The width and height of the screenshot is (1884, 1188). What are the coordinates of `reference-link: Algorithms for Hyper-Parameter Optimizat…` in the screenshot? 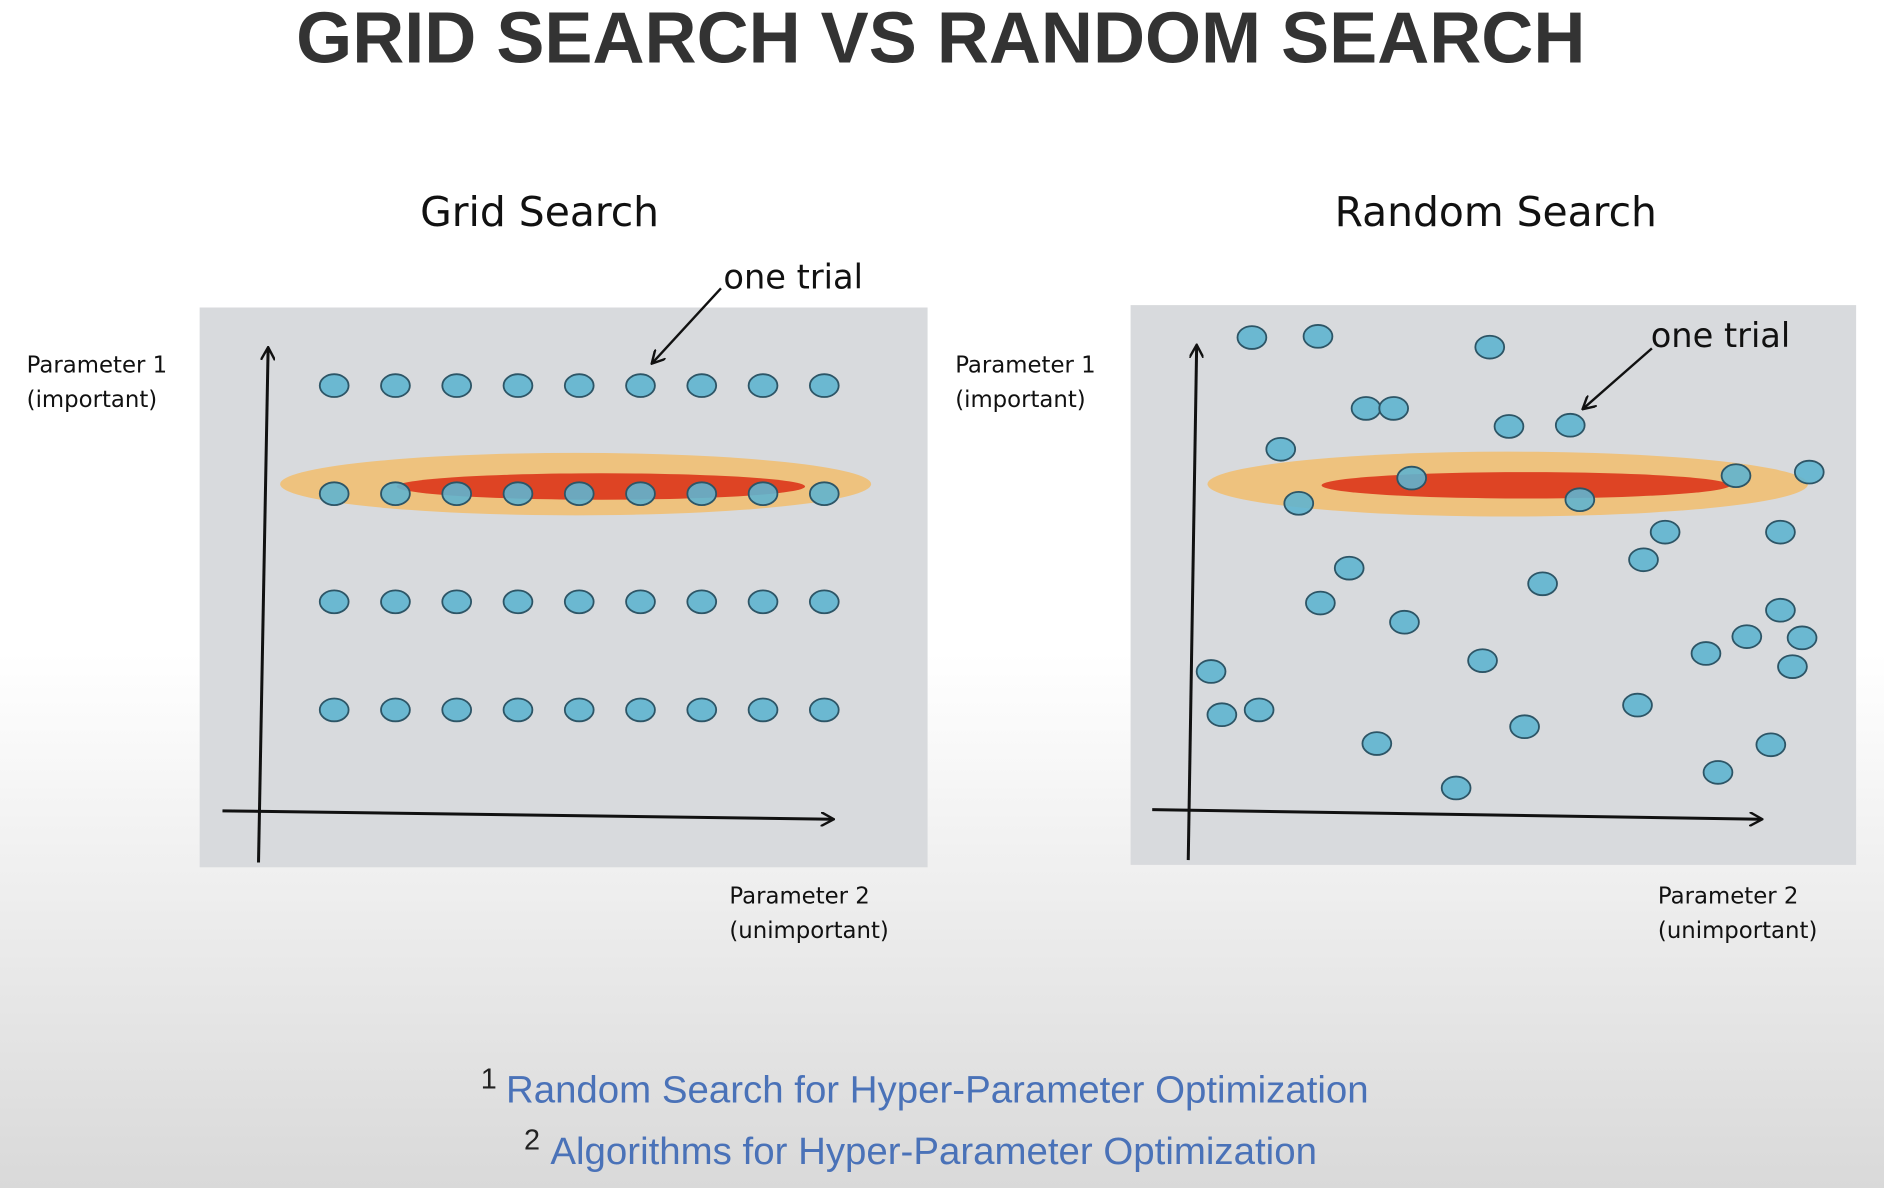 It's located at (933, 1151).